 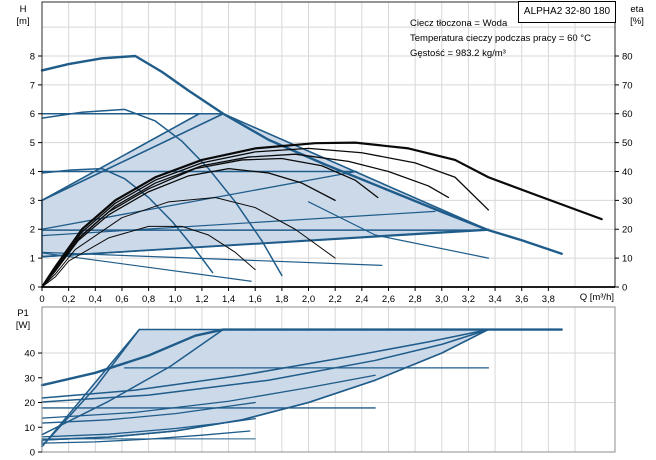 I want to click on y-axis-symbol: H, so click(x=23, y=9).